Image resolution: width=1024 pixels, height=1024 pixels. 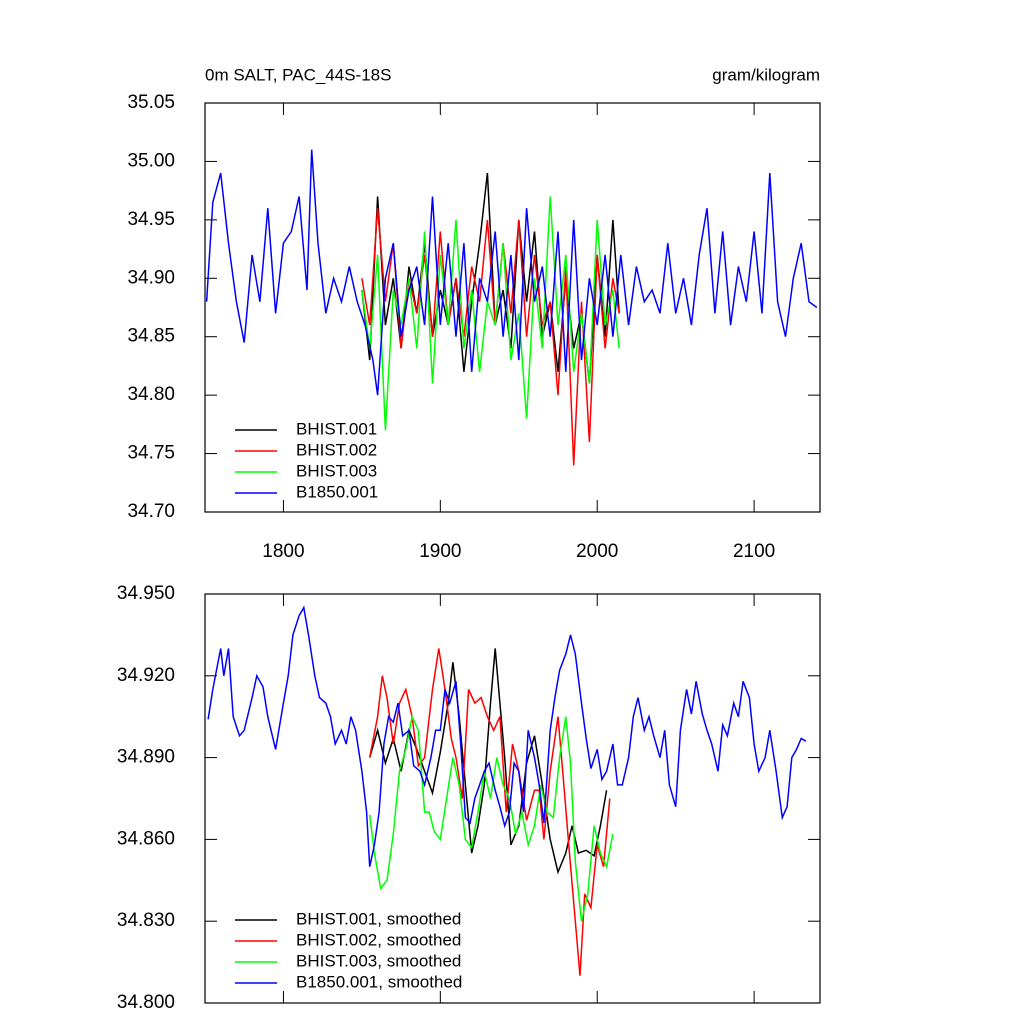 I want to click on y-tick-label: 34.75, so click(x=151, y=453).